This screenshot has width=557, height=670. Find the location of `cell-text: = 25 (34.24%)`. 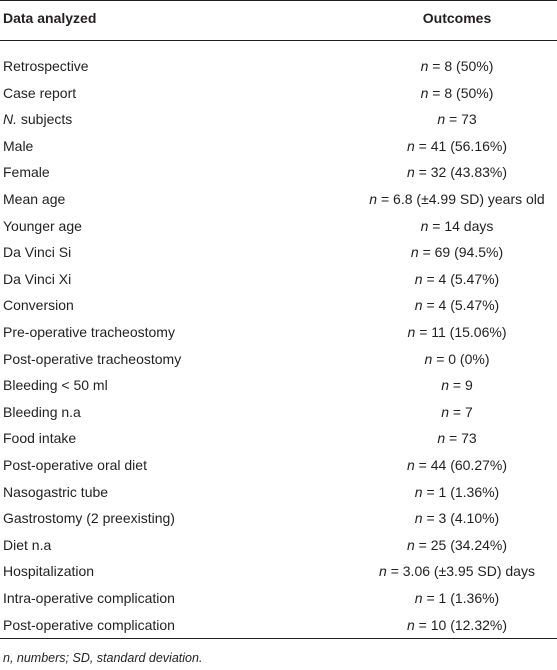

cell-text: = 25 (34.24%) is located at coordinates (463, 544).